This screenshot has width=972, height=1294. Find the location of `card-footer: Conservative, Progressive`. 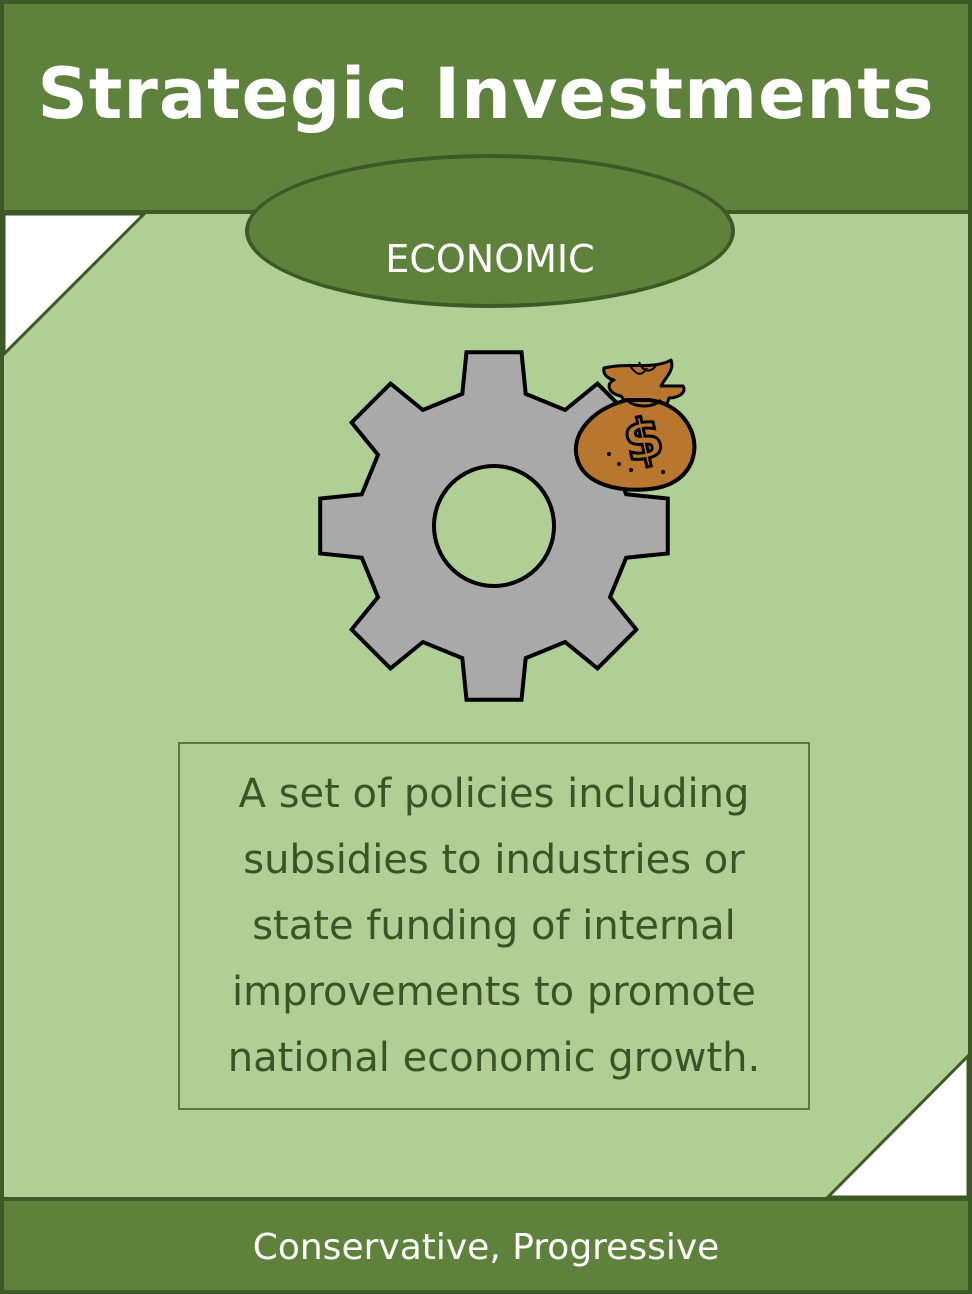

card-footer: Conservative, Progressive is located at coordinates (486, 1243).